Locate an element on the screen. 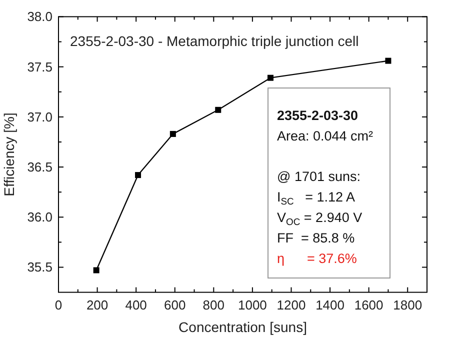 This screenshot has width=450, height=344. x-tick-label: 200 is located at coordinates (97, 304).